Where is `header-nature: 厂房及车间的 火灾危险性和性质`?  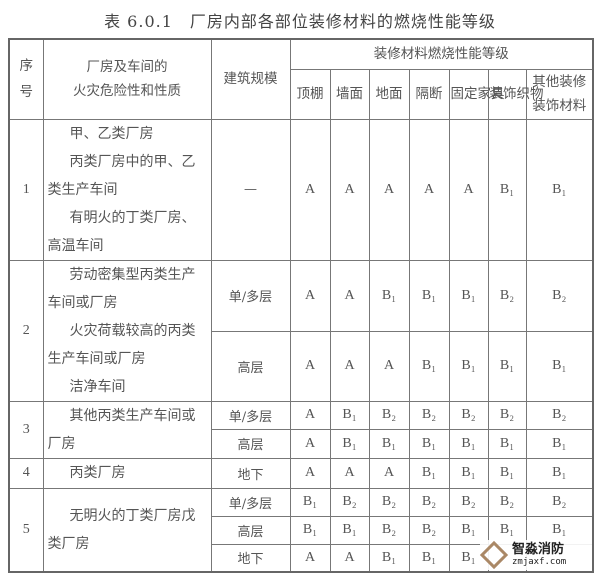 header-nature: 厂房及车间的 火灾危险性和性质 is located at coordinates (127, 79).